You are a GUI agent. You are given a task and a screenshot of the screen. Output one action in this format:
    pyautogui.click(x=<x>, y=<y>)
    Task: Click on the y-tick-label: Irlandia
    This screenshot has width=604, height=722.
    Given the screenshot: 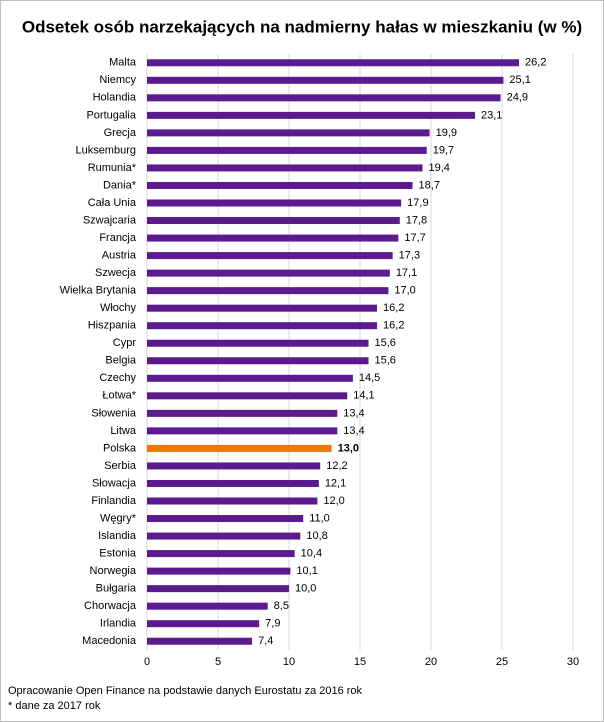 What is the action you would take?
    pyautogui.click(x=118, y=624)
    